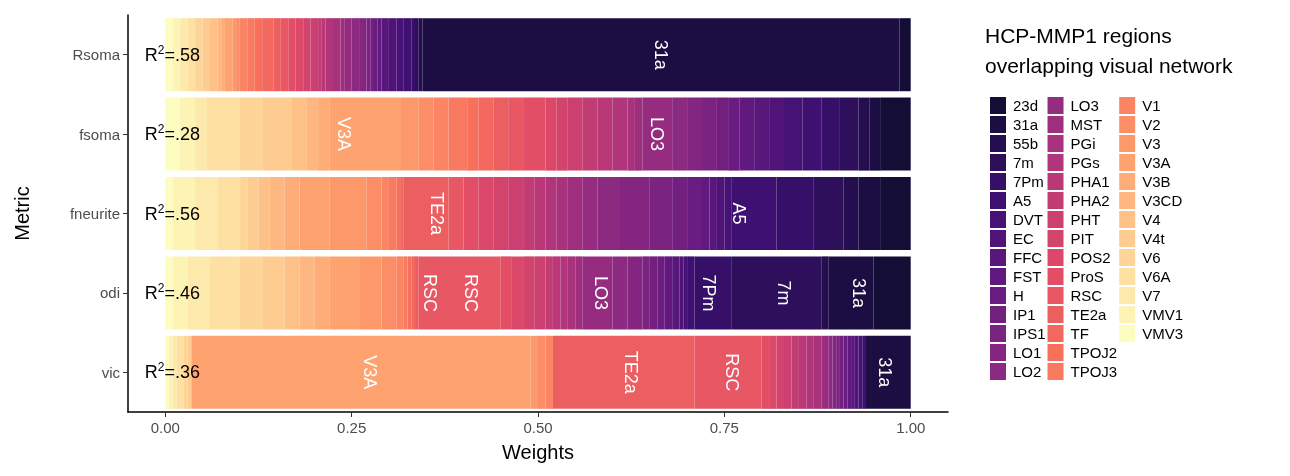  What do you see at coordinates (1109, 50) in the screenshot?
I see `legend-title: HCP-MMP1 regions overlapping visual network` at bounding box center [1109, 50].